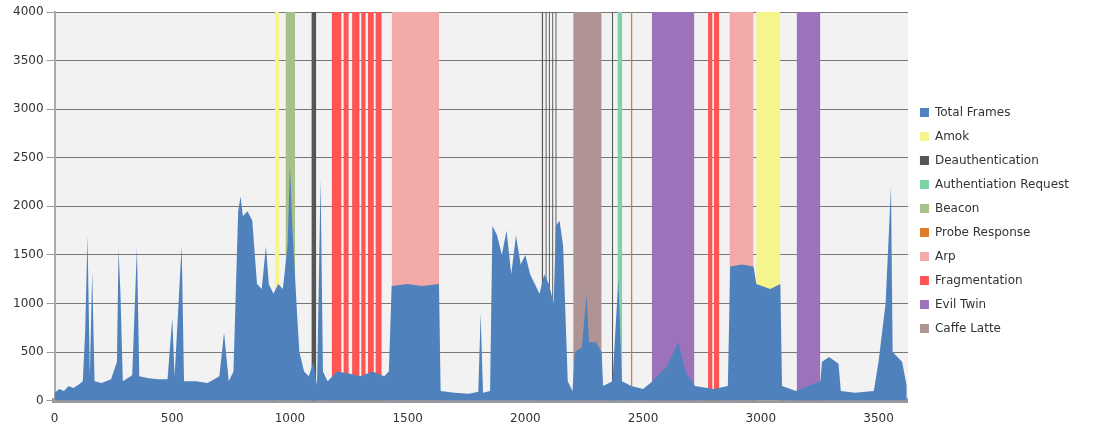  What do you see at coordinates (28, 302) in the screenshot?
I see `y-tick-label: 1000` at bounding box center [28, 302].